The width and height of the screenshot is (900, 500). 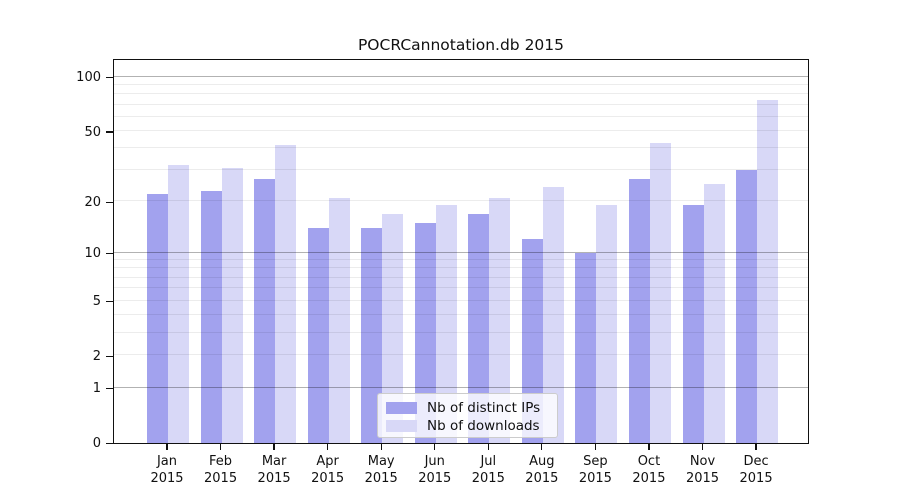 What do you see at coordinates (221, 469) in the screenshot?
I see `x-tick-label-feb: Feb 2015` at bounding box center [221, 469].